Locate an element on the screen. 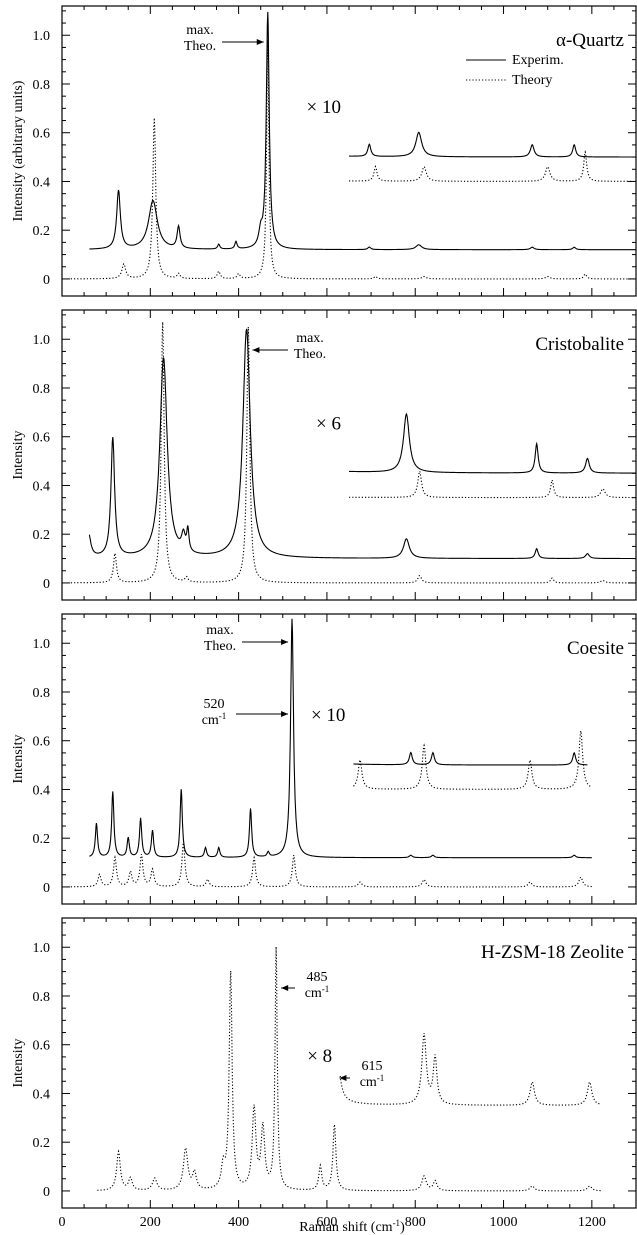  x-axis-label: Raman shift (cm-1) is located at coordinates (352, 1226).